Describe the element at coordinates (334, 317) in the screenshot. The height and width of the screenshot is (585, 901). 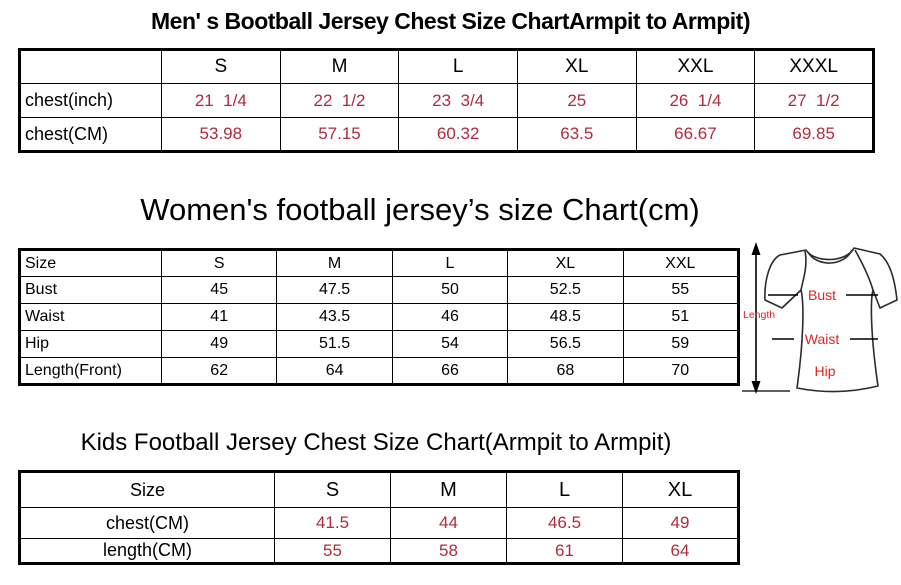
I see `size-cell: 43.5` at that location.